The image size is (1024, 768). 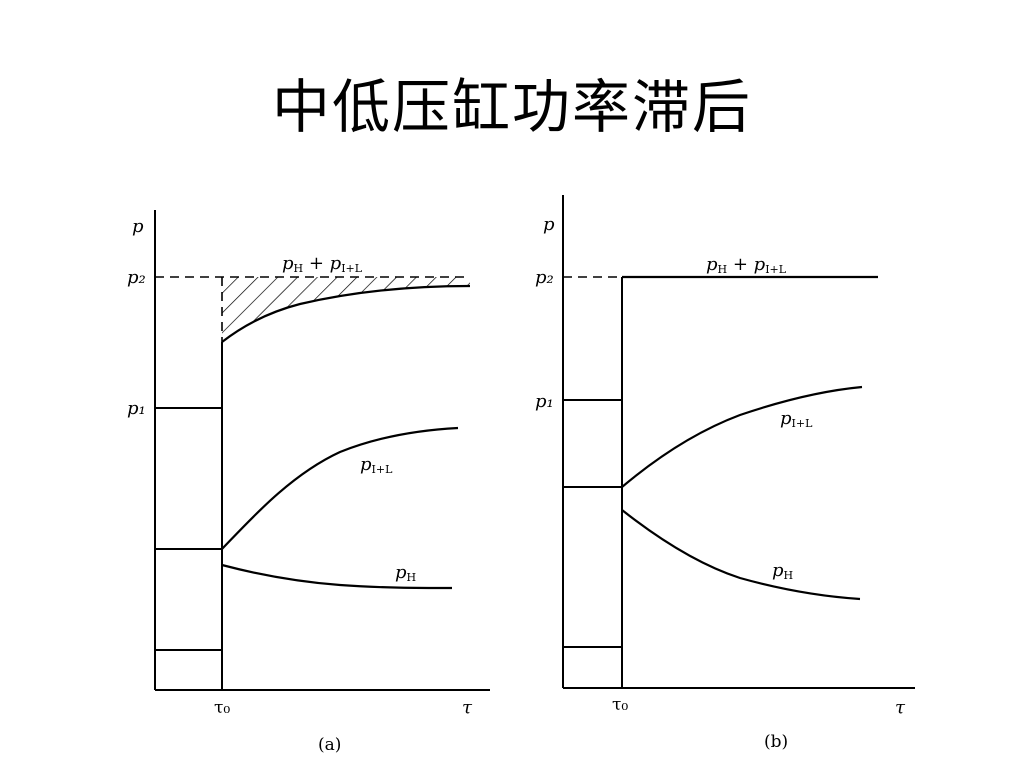 I want to click on b-caption: (b), so click(x=776, y=742).